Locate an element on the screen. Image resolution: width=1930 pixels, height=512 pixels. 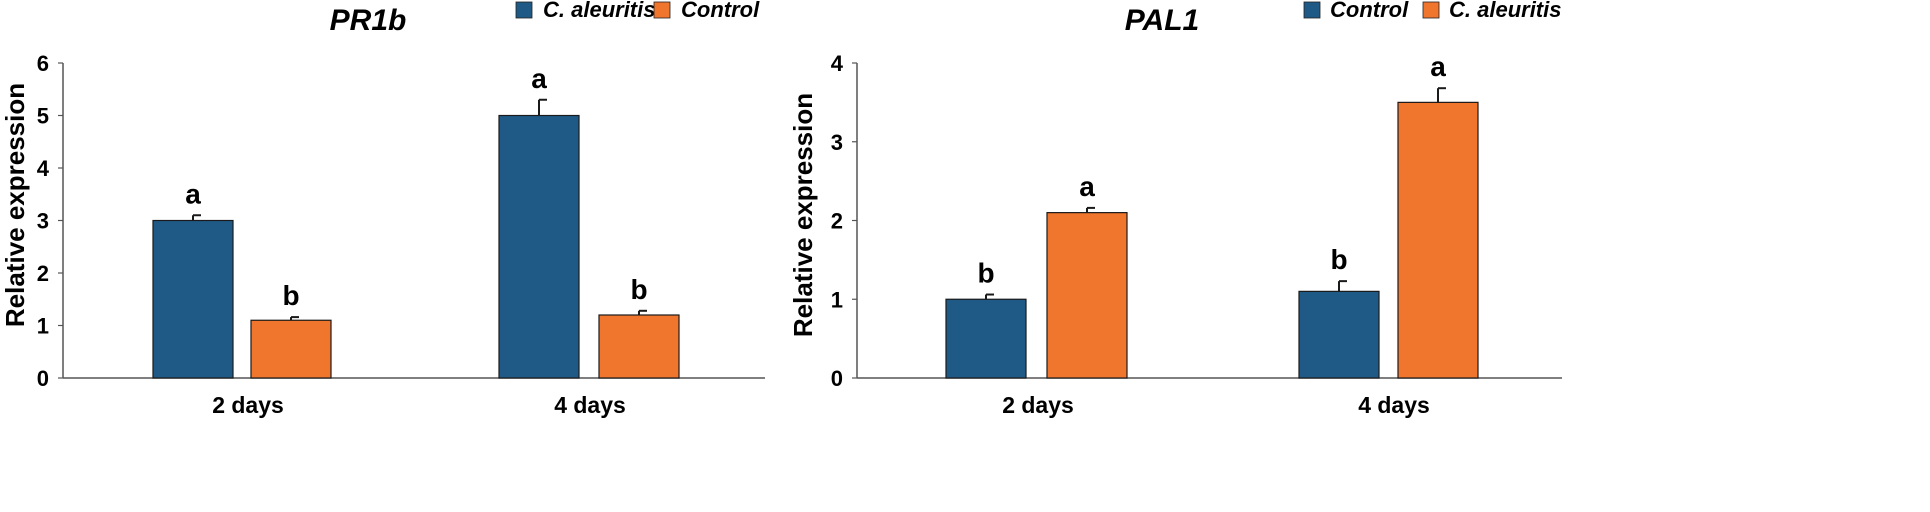
legend-label-1: Control is located at coordinates (720, 11).